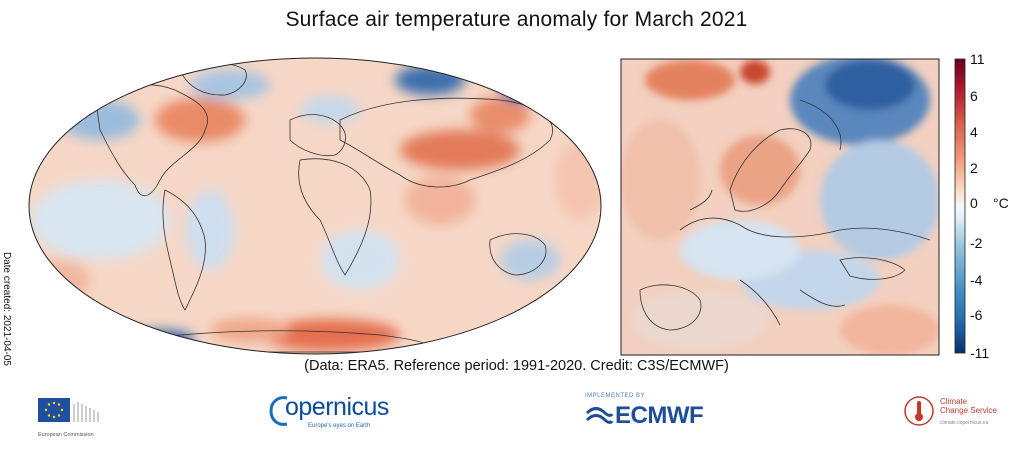  I want to click on ecmwf-wave-icon, so click(599, 415).